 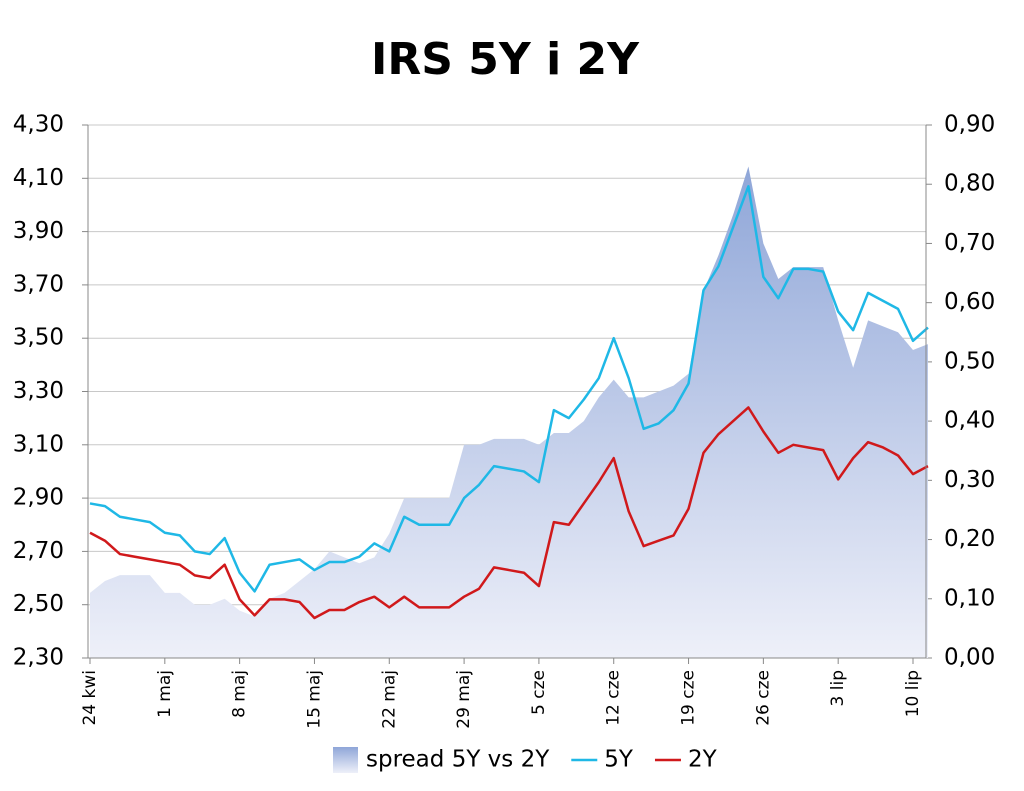 I want to click on x-tick-label: 29 maj, so click(x=464, y=699).